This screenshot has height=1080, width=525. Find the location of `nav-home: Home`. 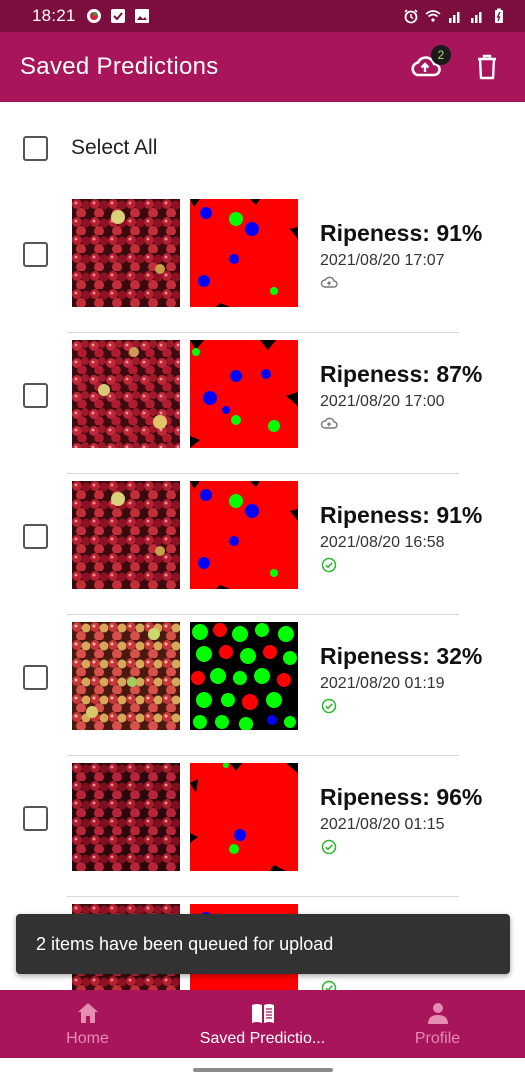

nav-home: Home is located at coordinates (87, 1024).